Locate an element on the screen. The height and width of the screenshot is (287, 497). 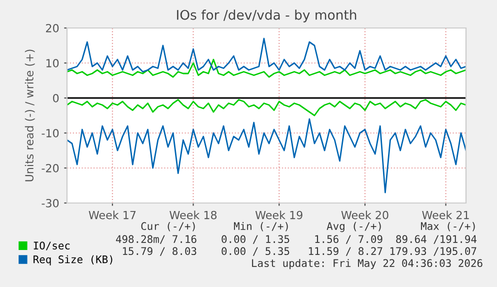
chart-title: IOs for /dev/vda - by month is located at coordinates (266, 16).